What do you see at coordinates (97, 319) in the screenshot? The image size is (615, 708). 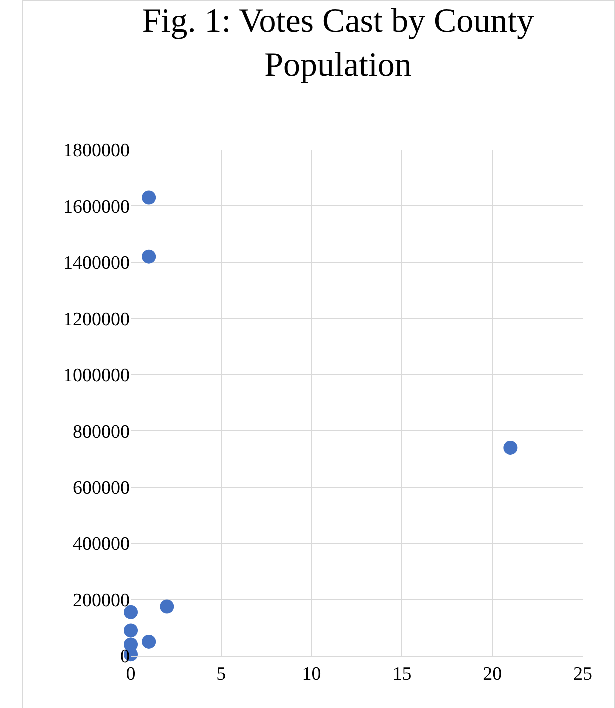 I see `y-tick-label: 1200000` at bounding box center [97, 319].